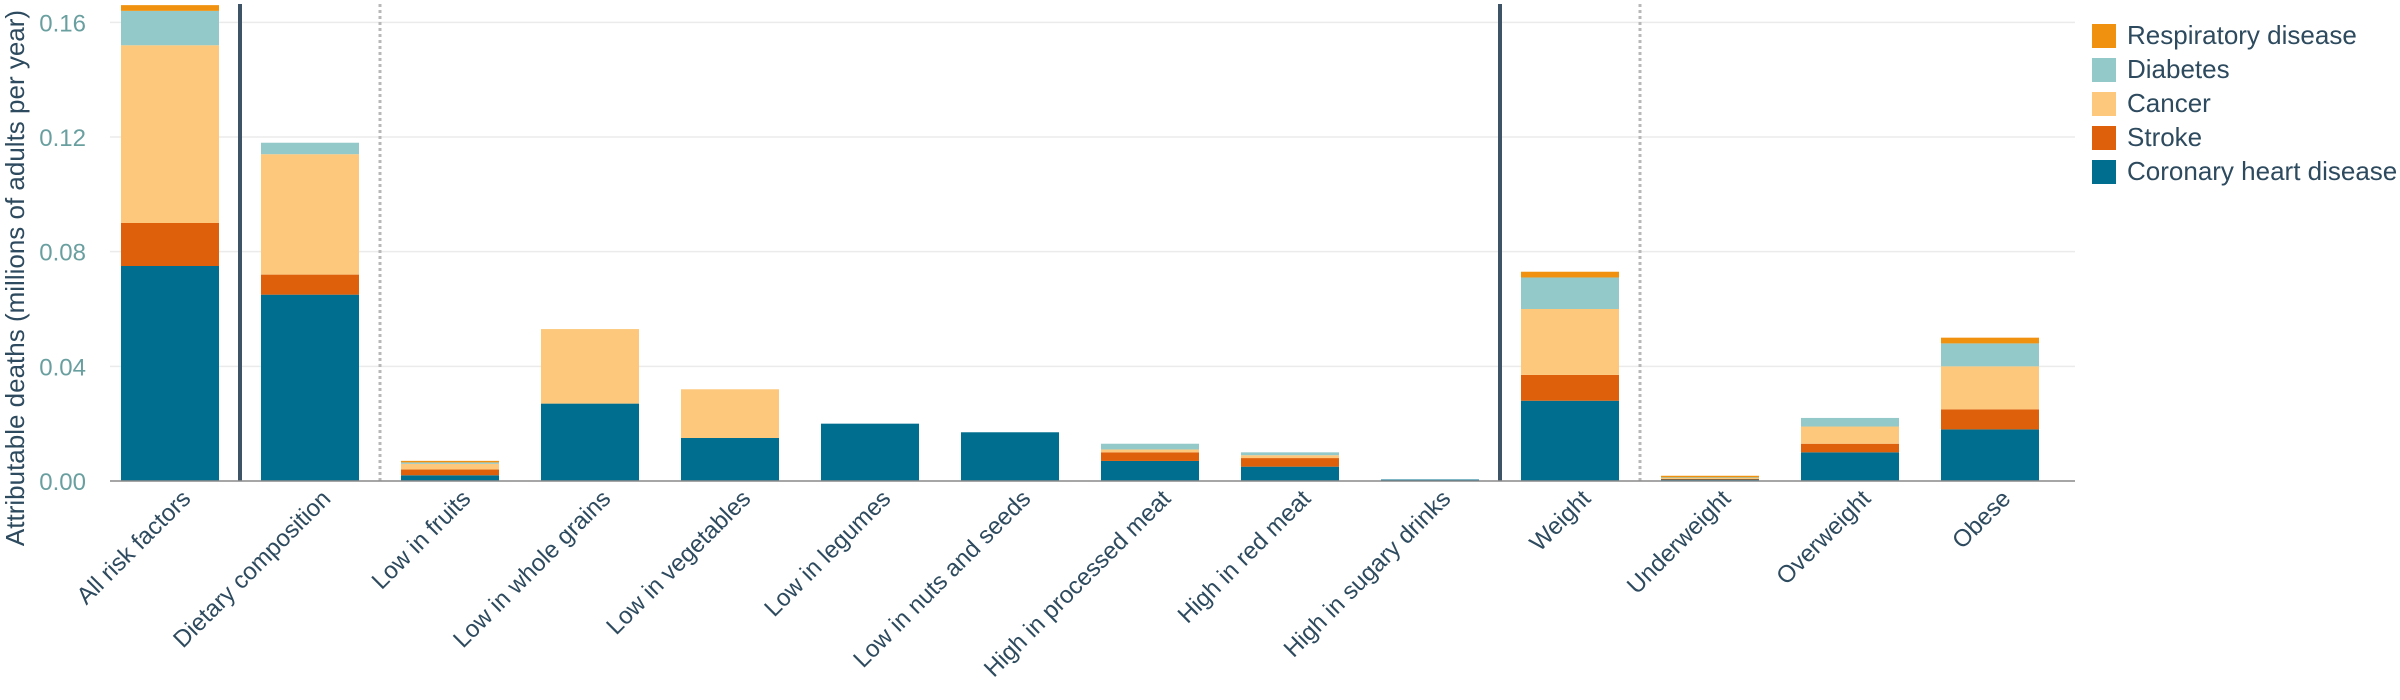 The height and width of the screenshot is (700, 2400). I want to click on legend-label: Stroke, so click(2164, 137).